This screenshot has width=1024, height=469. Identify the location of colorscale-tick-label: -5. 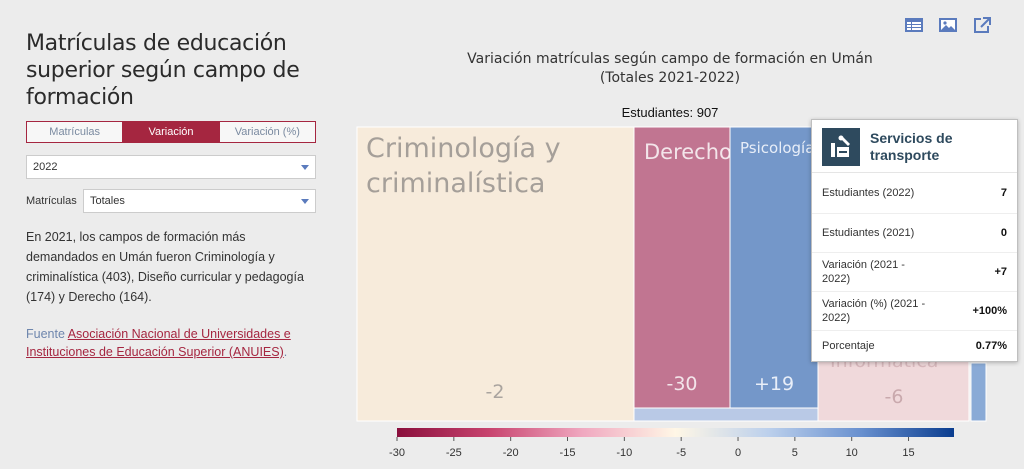
(681, 453).